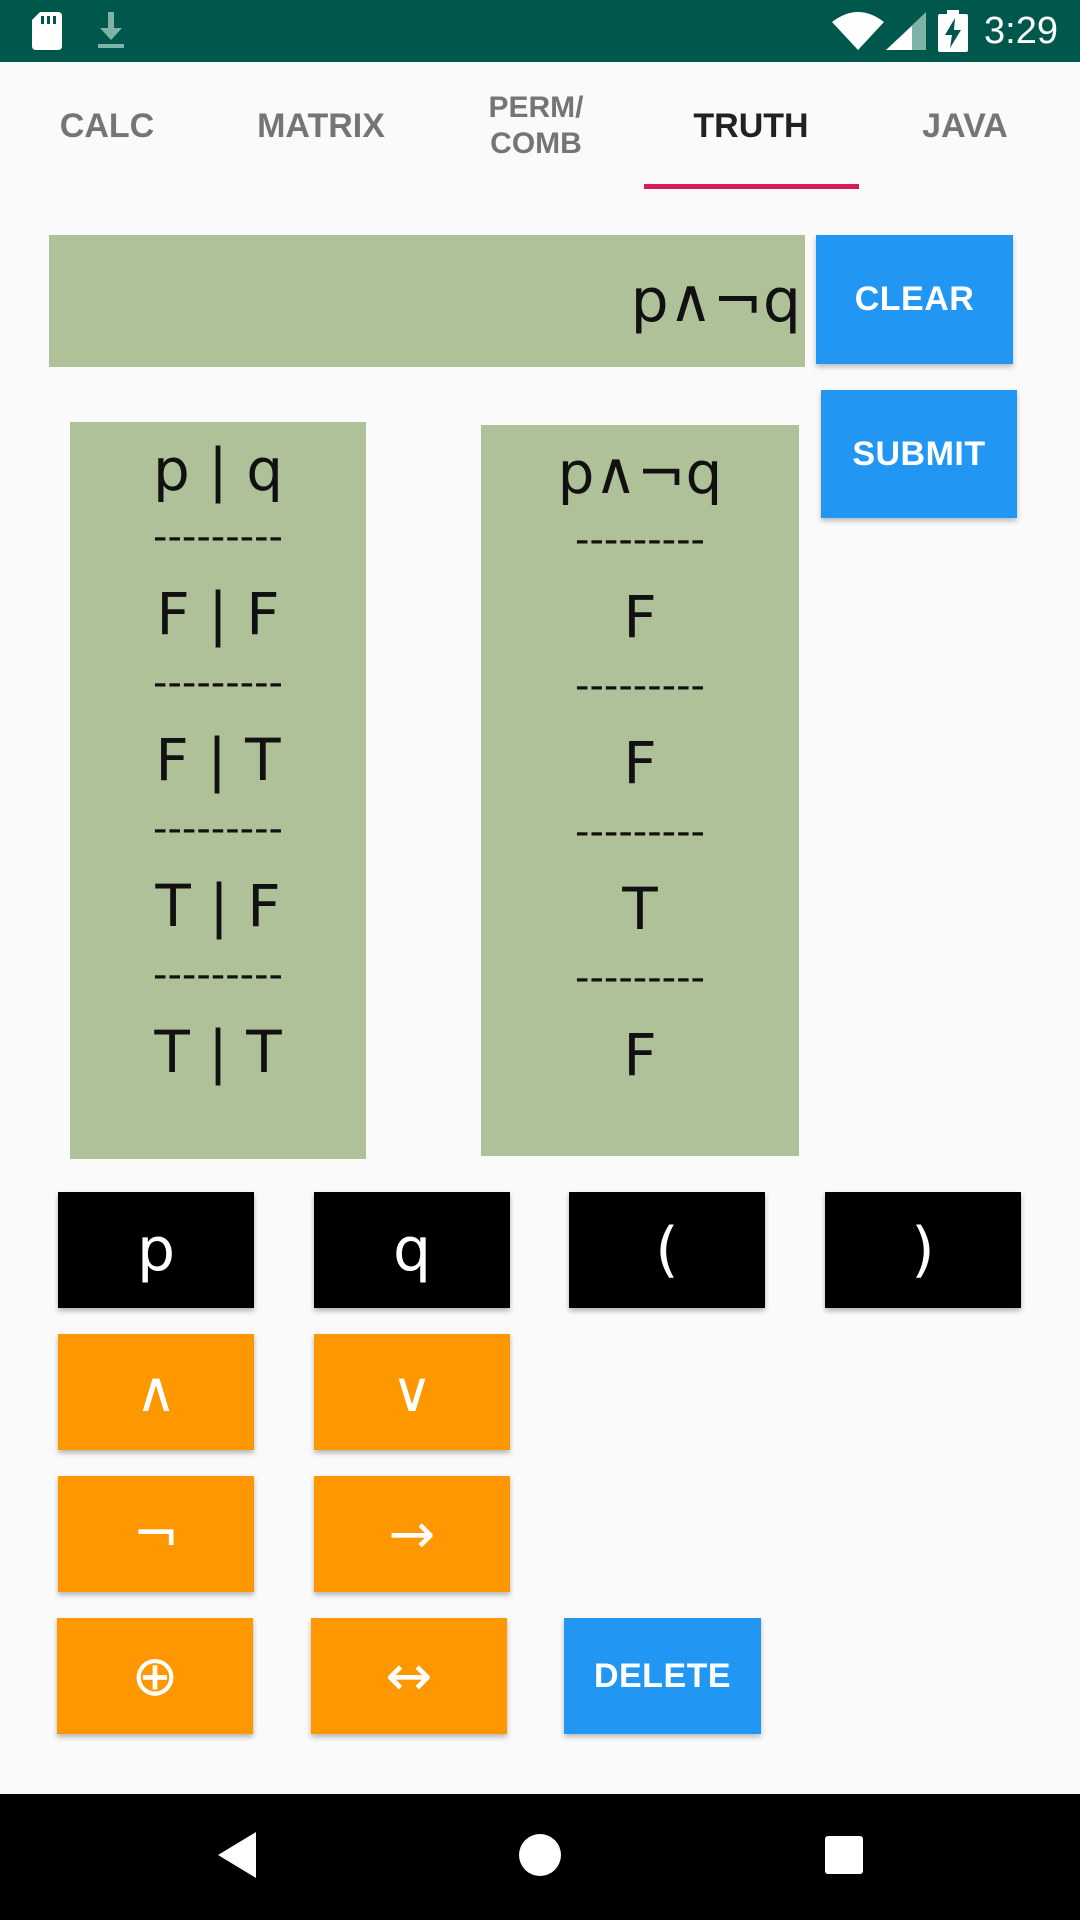  Describe the element at coordinates (156, 1534) in the screenshot. I see `not-key: ¬` at that location.